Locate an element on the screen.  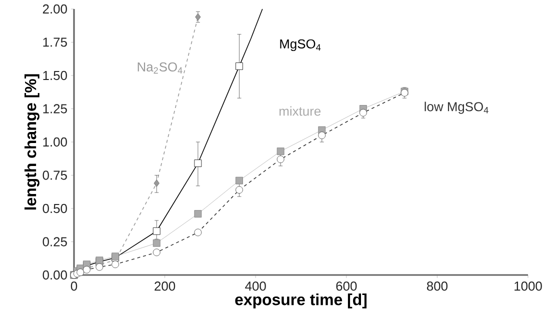
x-tick-label: 200 is located at coordinates (165, 286).